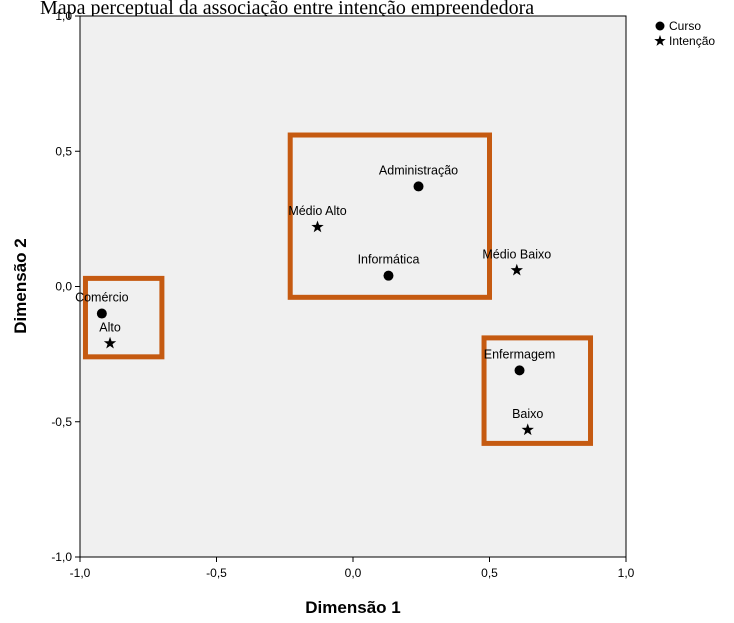  Describe the element at coordinates (101, 313) in the screenshot. I see `point-comercio` at that location.